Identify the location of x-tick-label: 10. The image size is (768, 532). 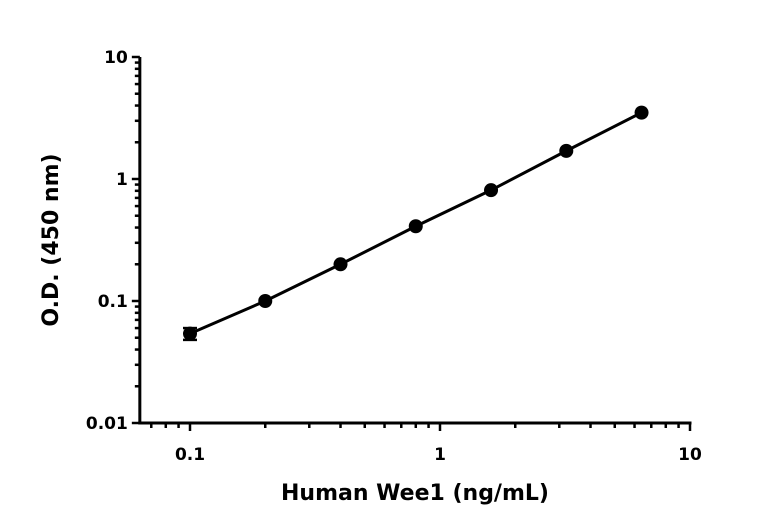
(690, 455).